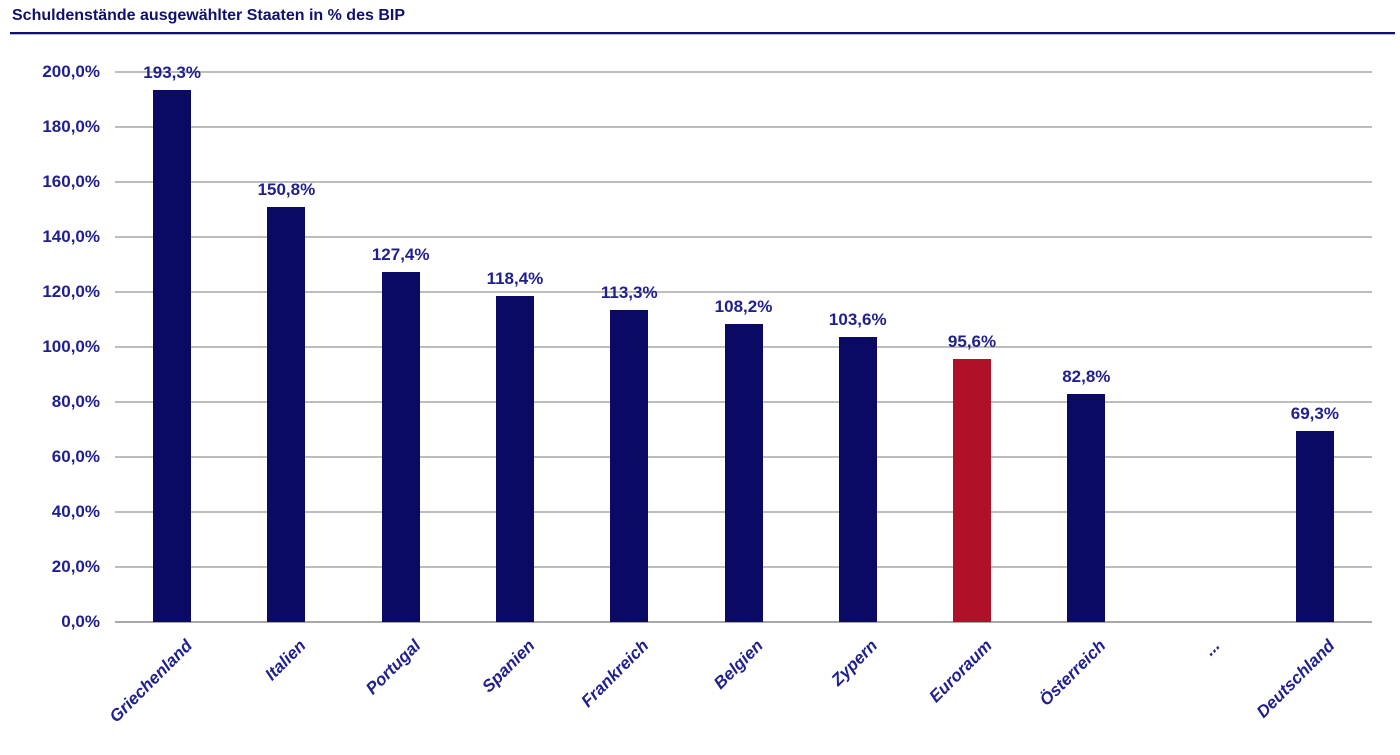 This screenshot has height=755, width=1400. I want to click on y-tick-label: 60,0%, so click(75, 456).